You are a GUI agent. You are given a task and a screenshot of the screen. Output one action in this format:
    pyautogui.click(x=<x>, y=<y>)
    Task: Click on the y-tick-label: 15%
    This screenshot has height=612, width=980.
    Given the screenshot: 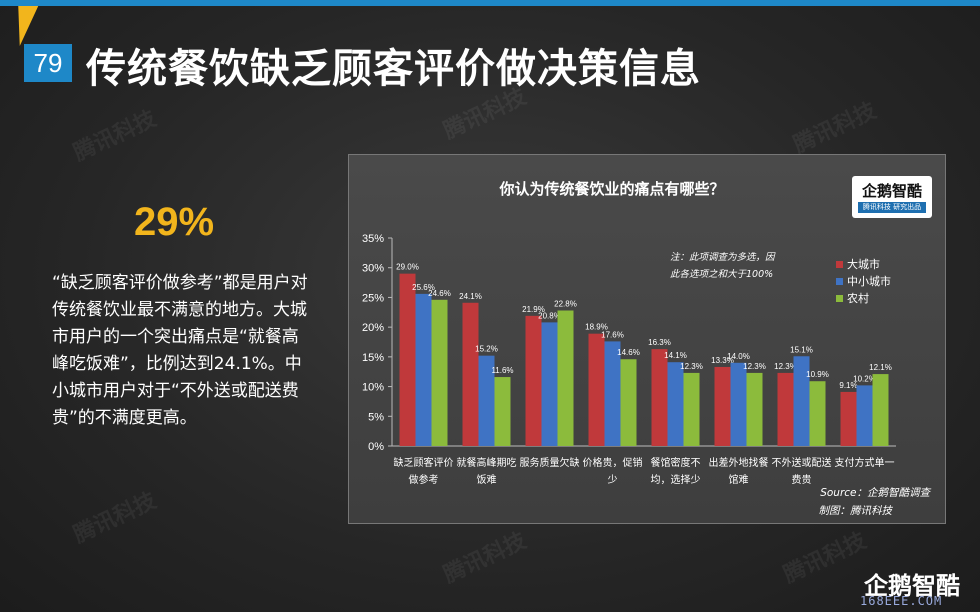 What is the action you would take?
    pyautogui.click(x=373, y=358)
    